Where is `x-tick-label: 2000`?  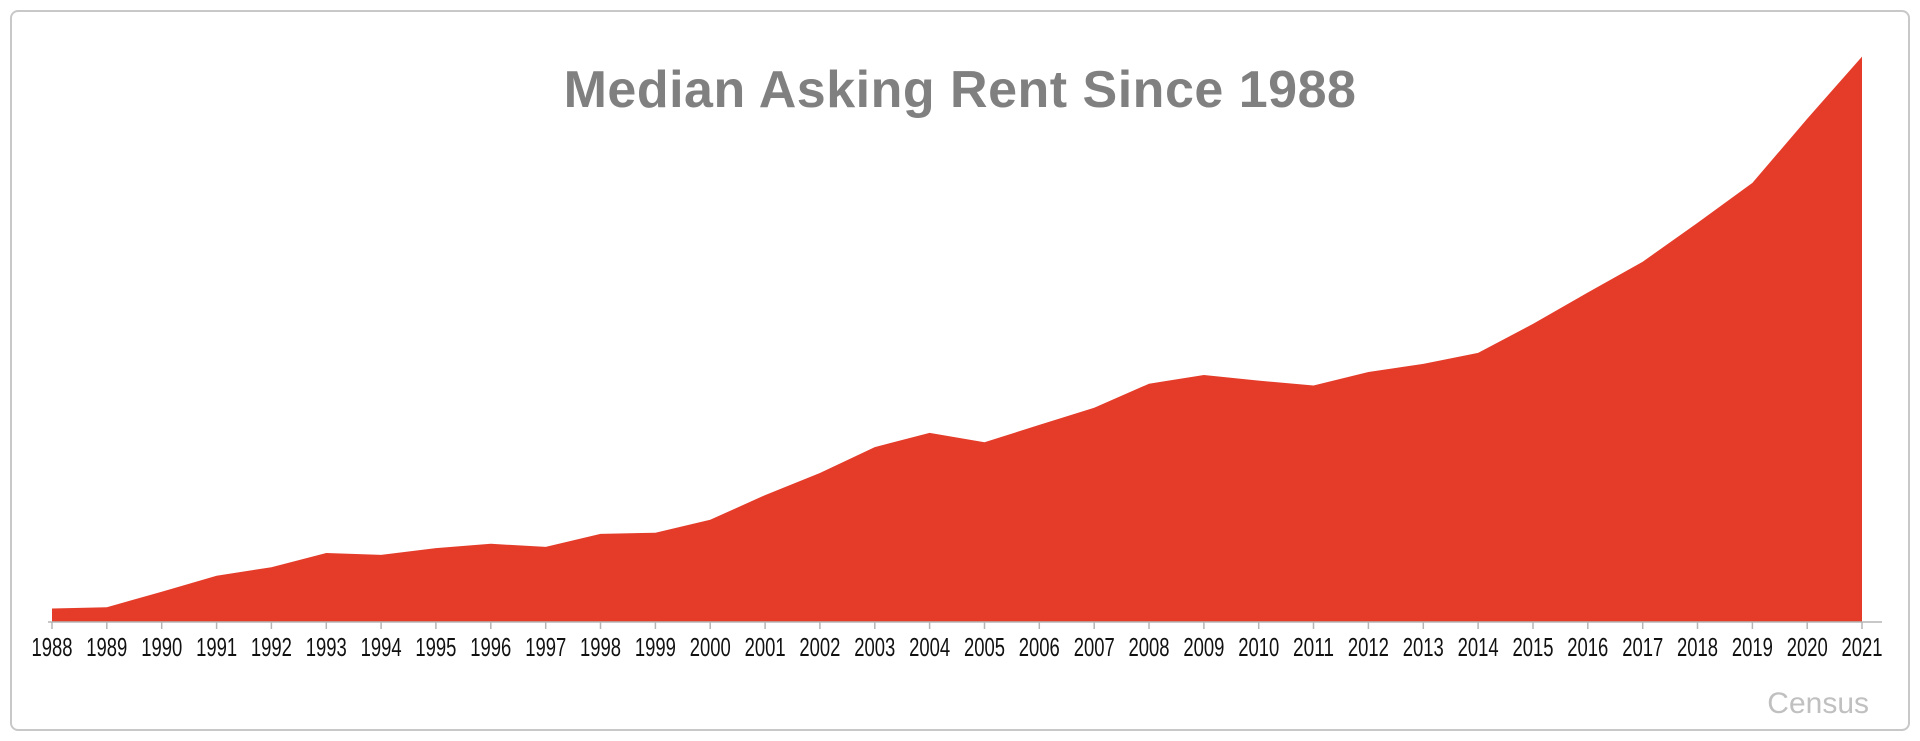
x-tick-label: 2000 is located at coordinates (710, 647).